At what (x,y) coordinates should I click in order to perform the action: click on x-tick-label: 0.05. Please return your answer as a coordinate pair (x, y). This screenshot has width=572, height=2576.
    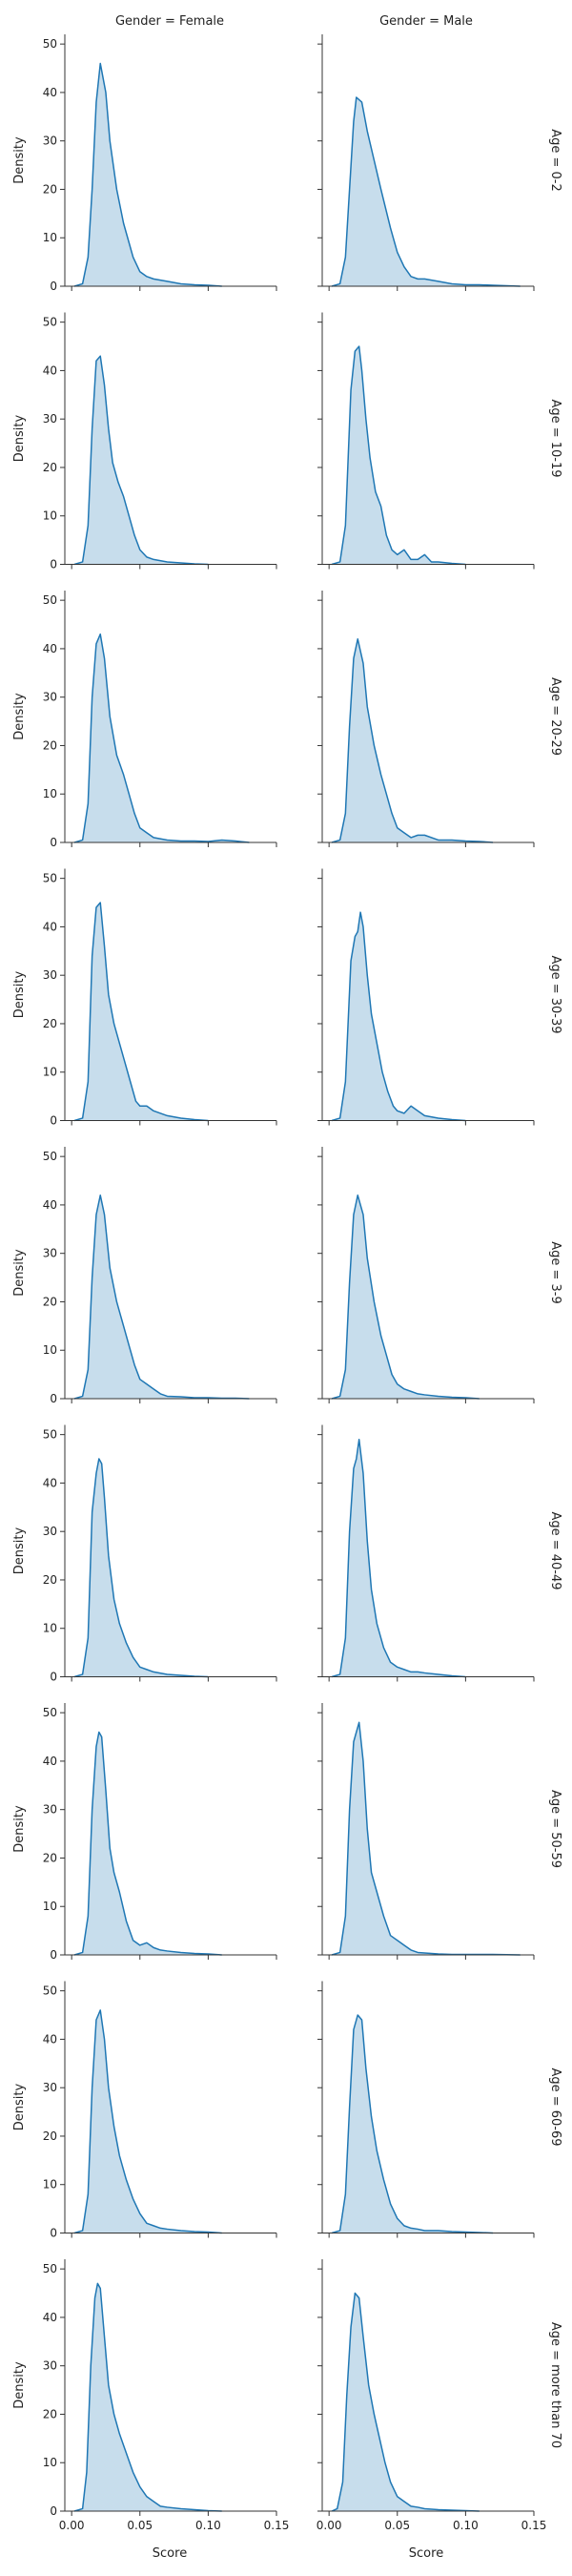
    Looking at the image, I should click on (140, 2525).